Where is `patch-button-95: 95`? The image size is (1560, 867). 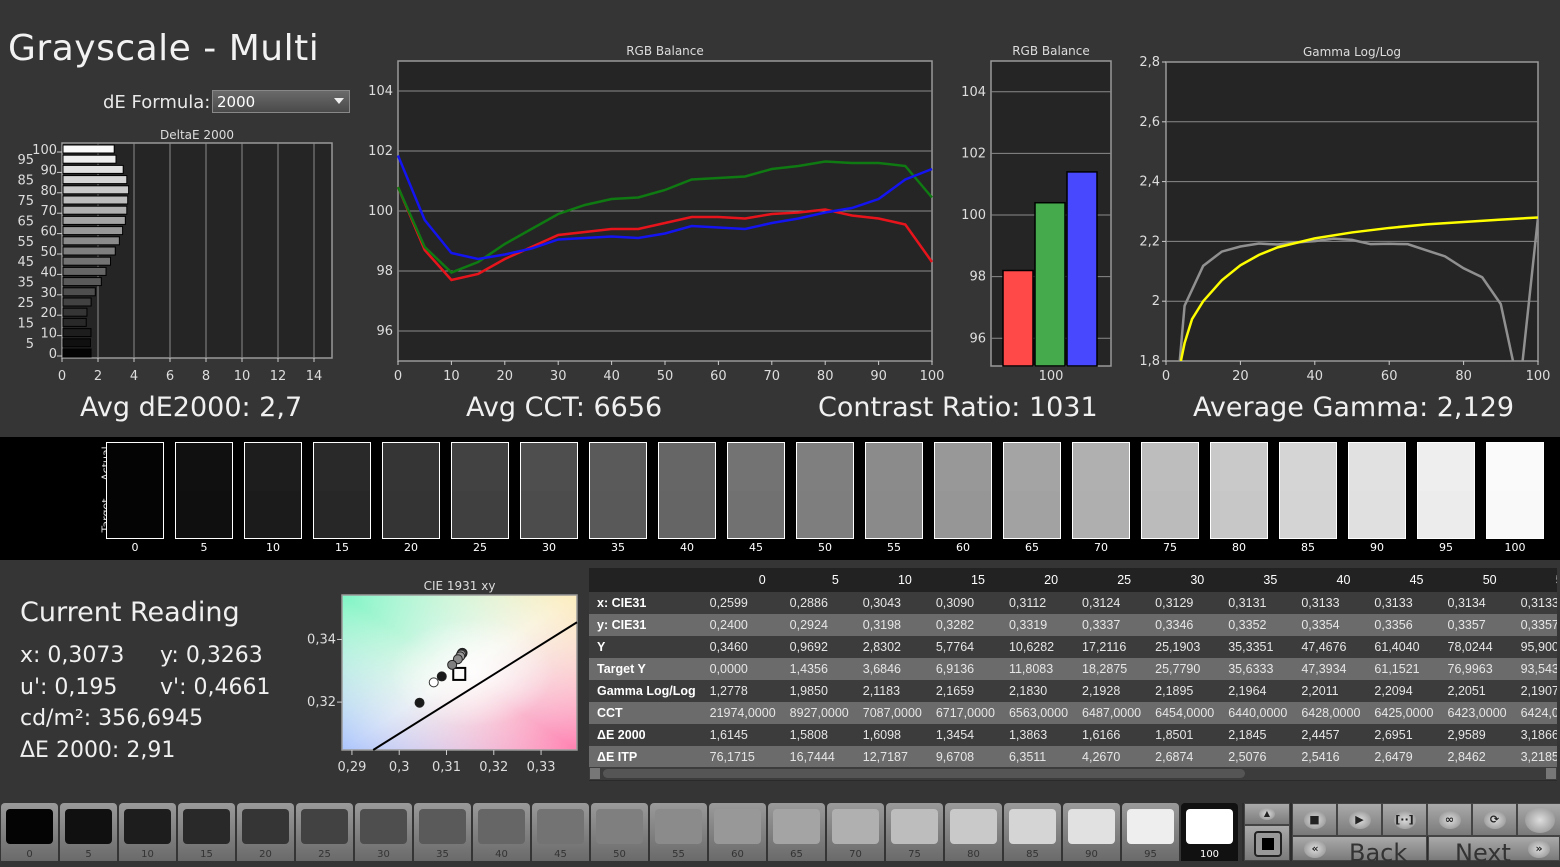 patch-button-95: 95 is located at coordinates (1150, 832).